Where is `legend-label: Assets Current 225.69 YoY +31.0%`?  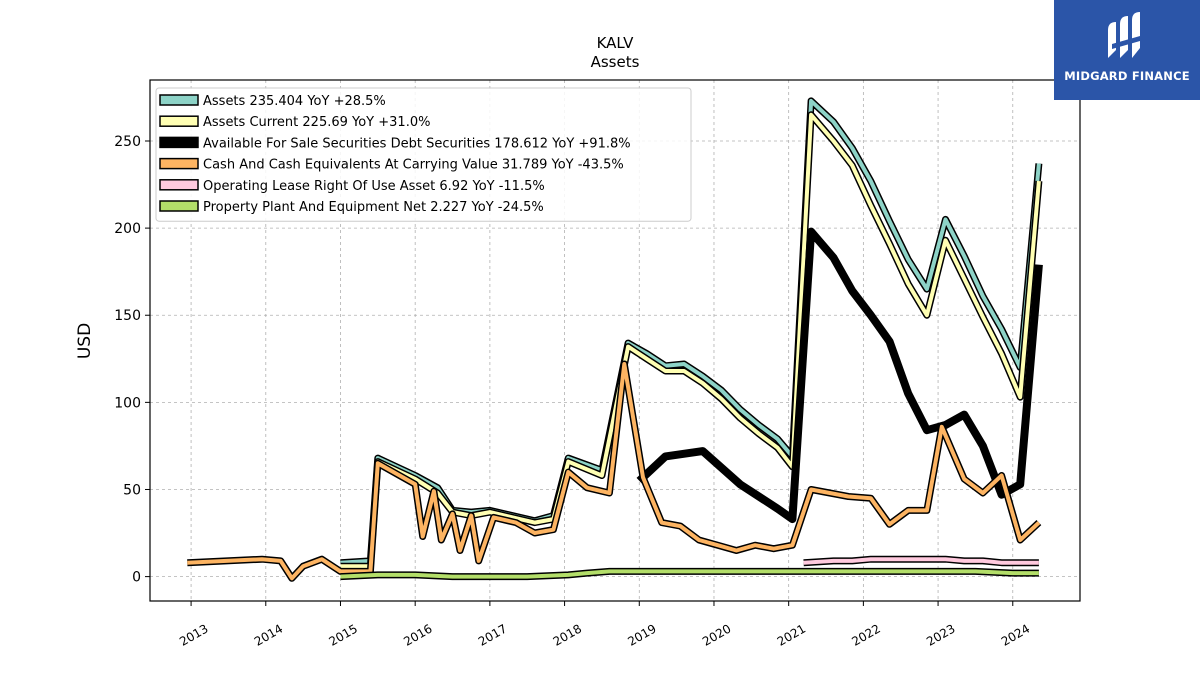
legend-label: Assets Current 225.69 YoY +31.0% is located at coordinates (316, 122).